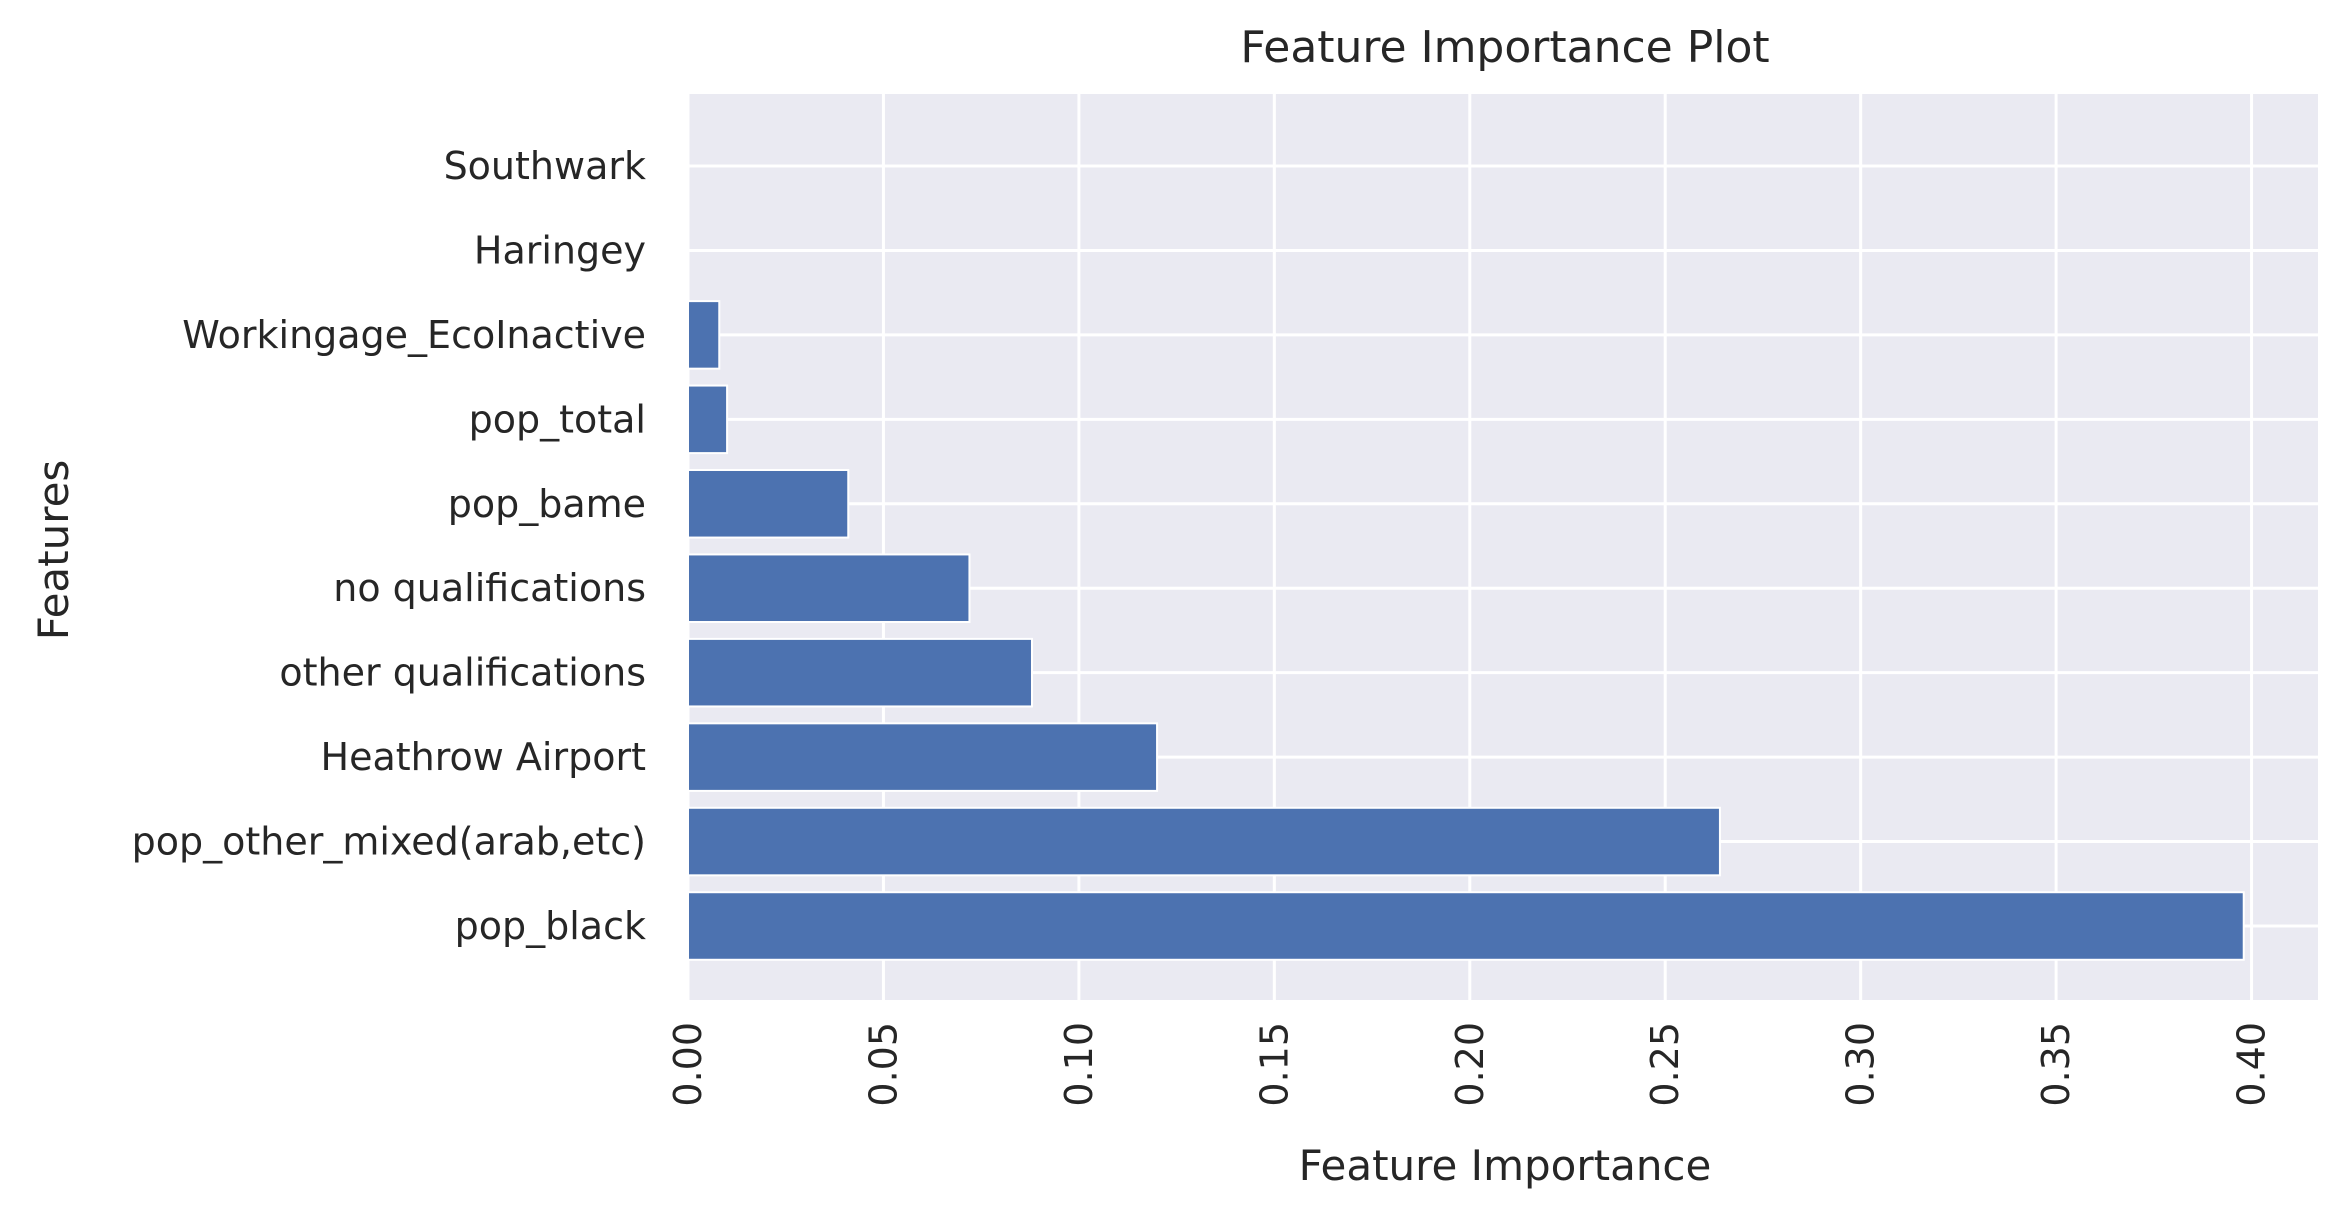 This screenshot has height=1218, width=2340. What do you see at coordinates (489, 588) in the screenshot?
I see `y-tick-label: no qualifications` at bounding box center [489, 588].